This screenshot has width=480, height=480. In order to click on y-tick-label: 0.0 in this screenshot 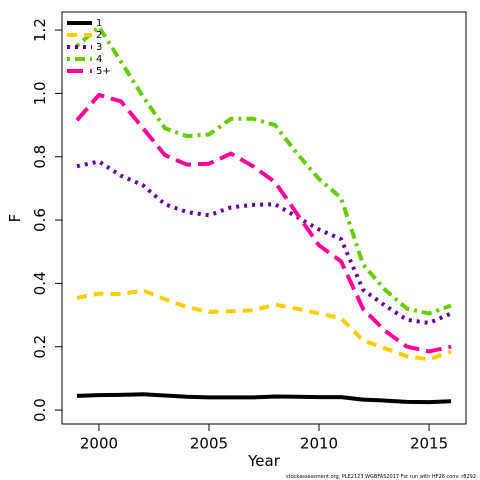, I will do `click(40, 410)`.